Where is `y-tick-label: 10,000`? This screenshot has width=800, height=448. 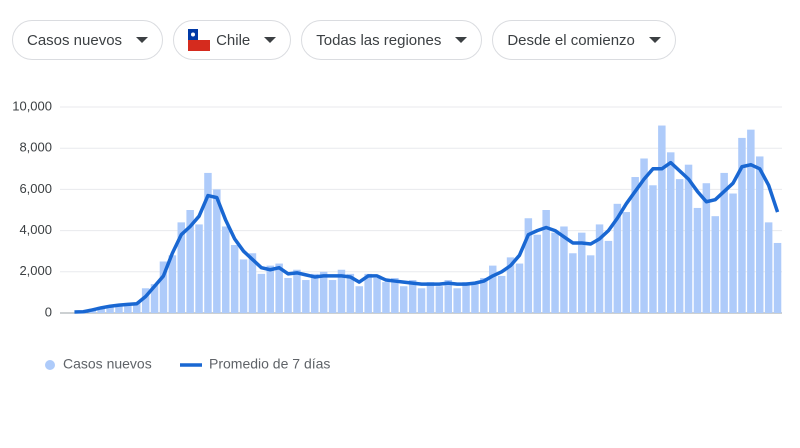 y-tick-label: 10,000 is located at coordinates (32, 105).